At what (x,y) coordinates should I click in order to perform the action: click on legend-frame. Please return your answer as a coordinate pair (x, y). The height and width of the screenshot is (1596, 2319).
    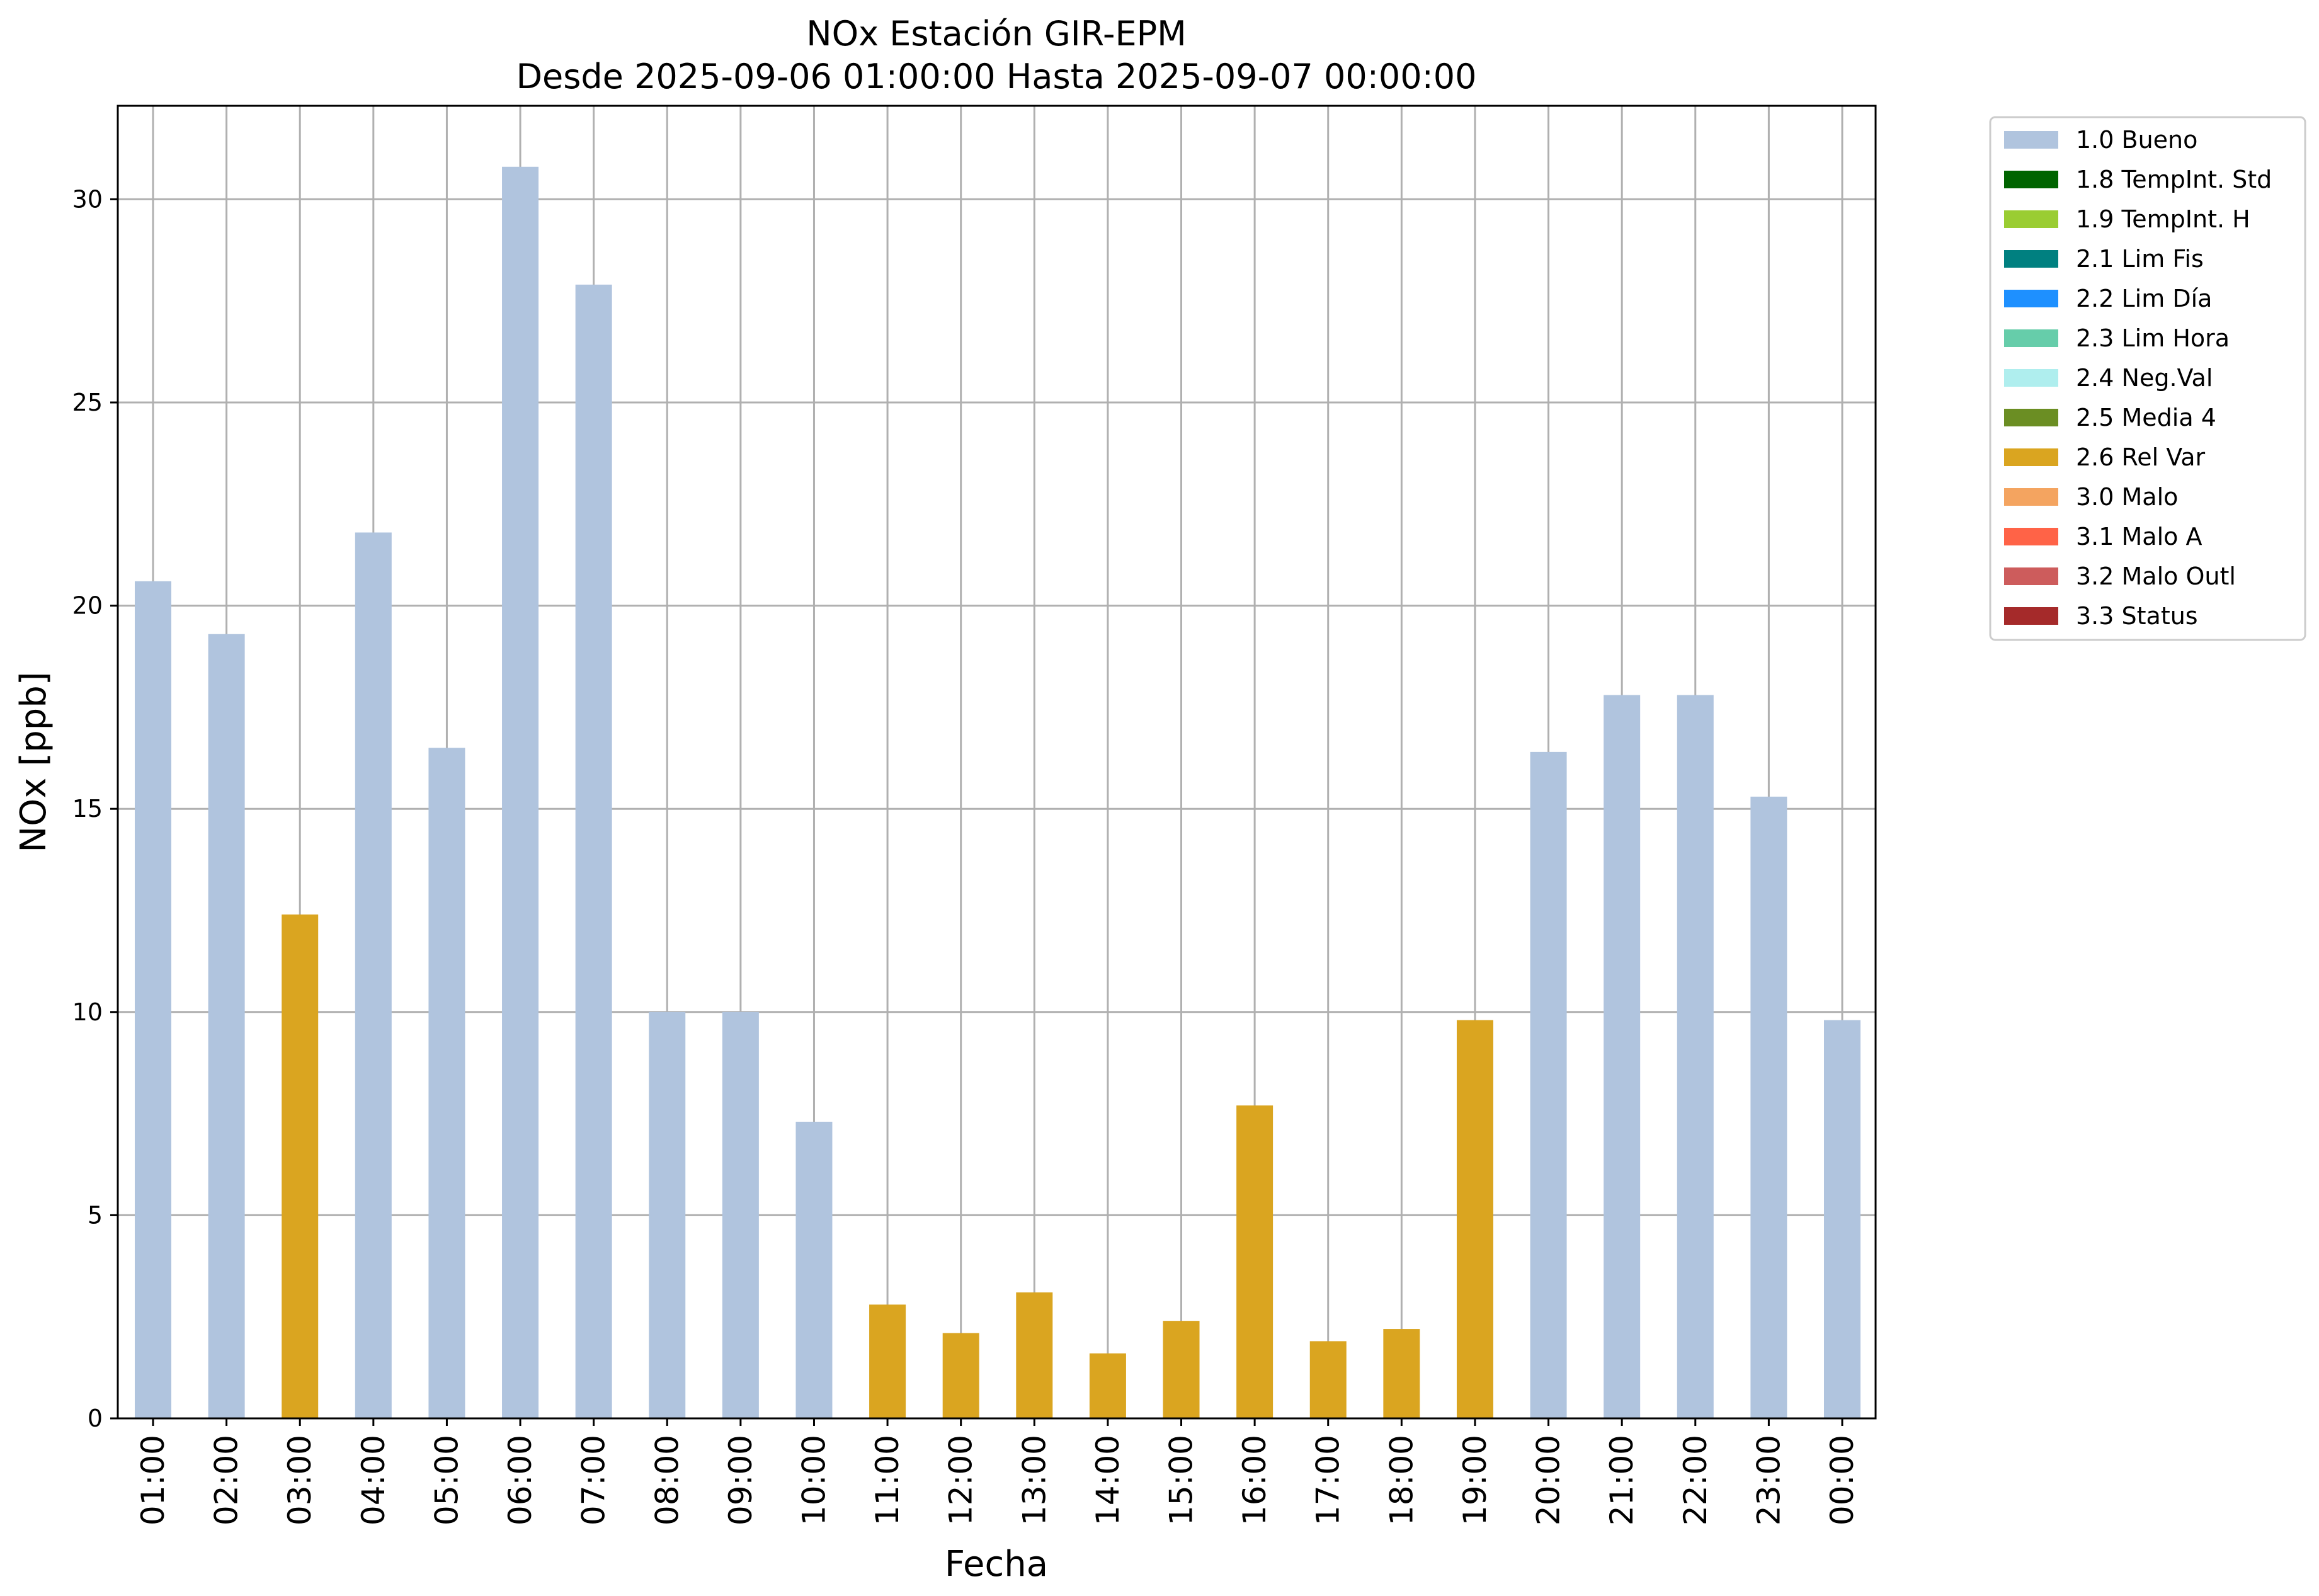
    Looking at the image, I should click on (2147, 378).